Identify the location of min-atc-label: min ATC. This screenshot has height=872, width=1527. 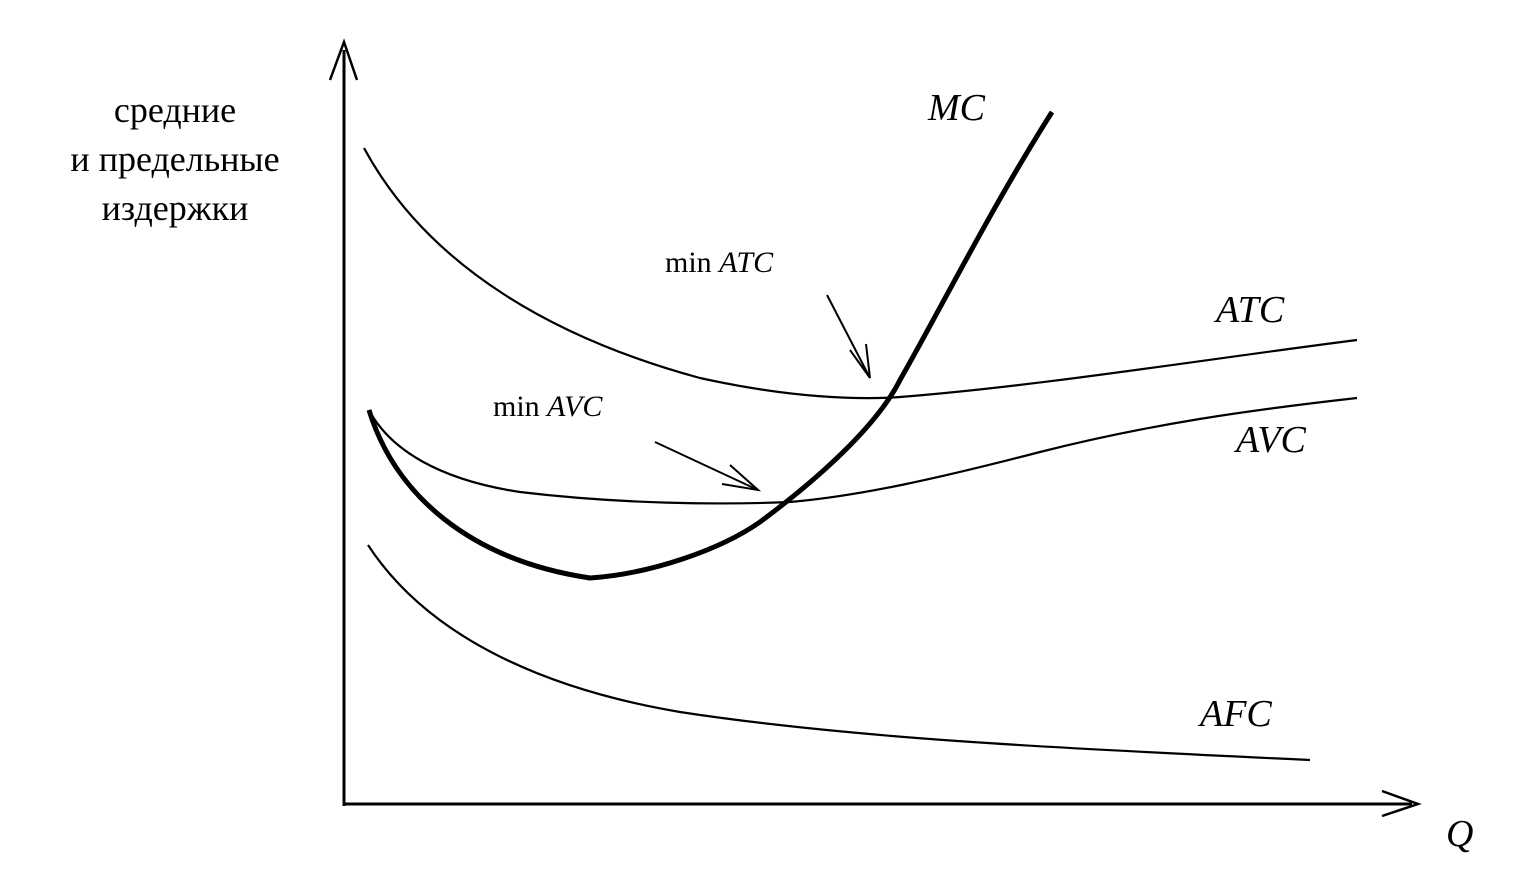
(719, 262).